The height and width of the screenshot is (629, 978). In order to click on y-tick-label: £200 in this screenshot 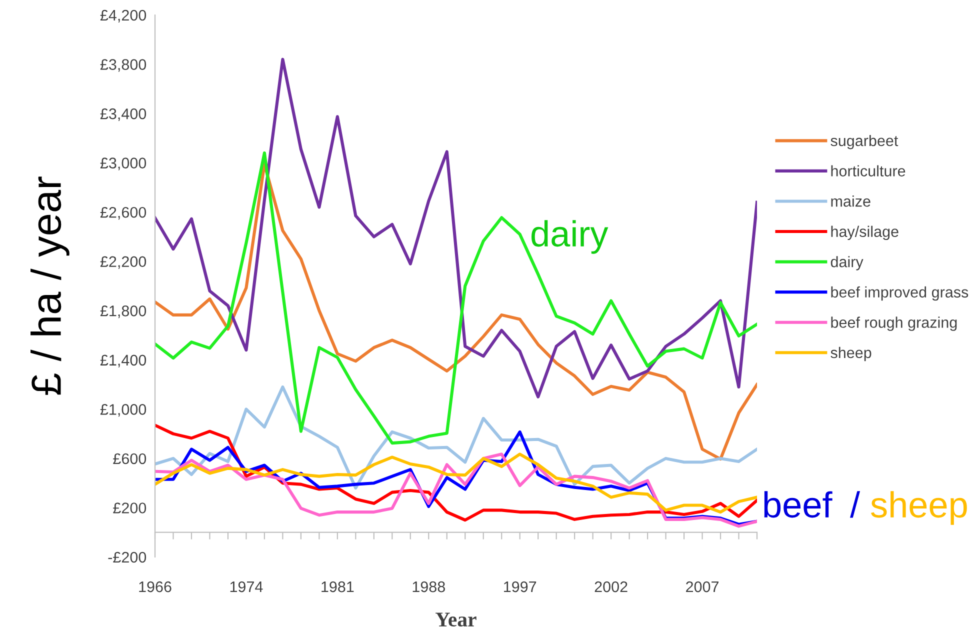, I will do `click(129, 508)`.